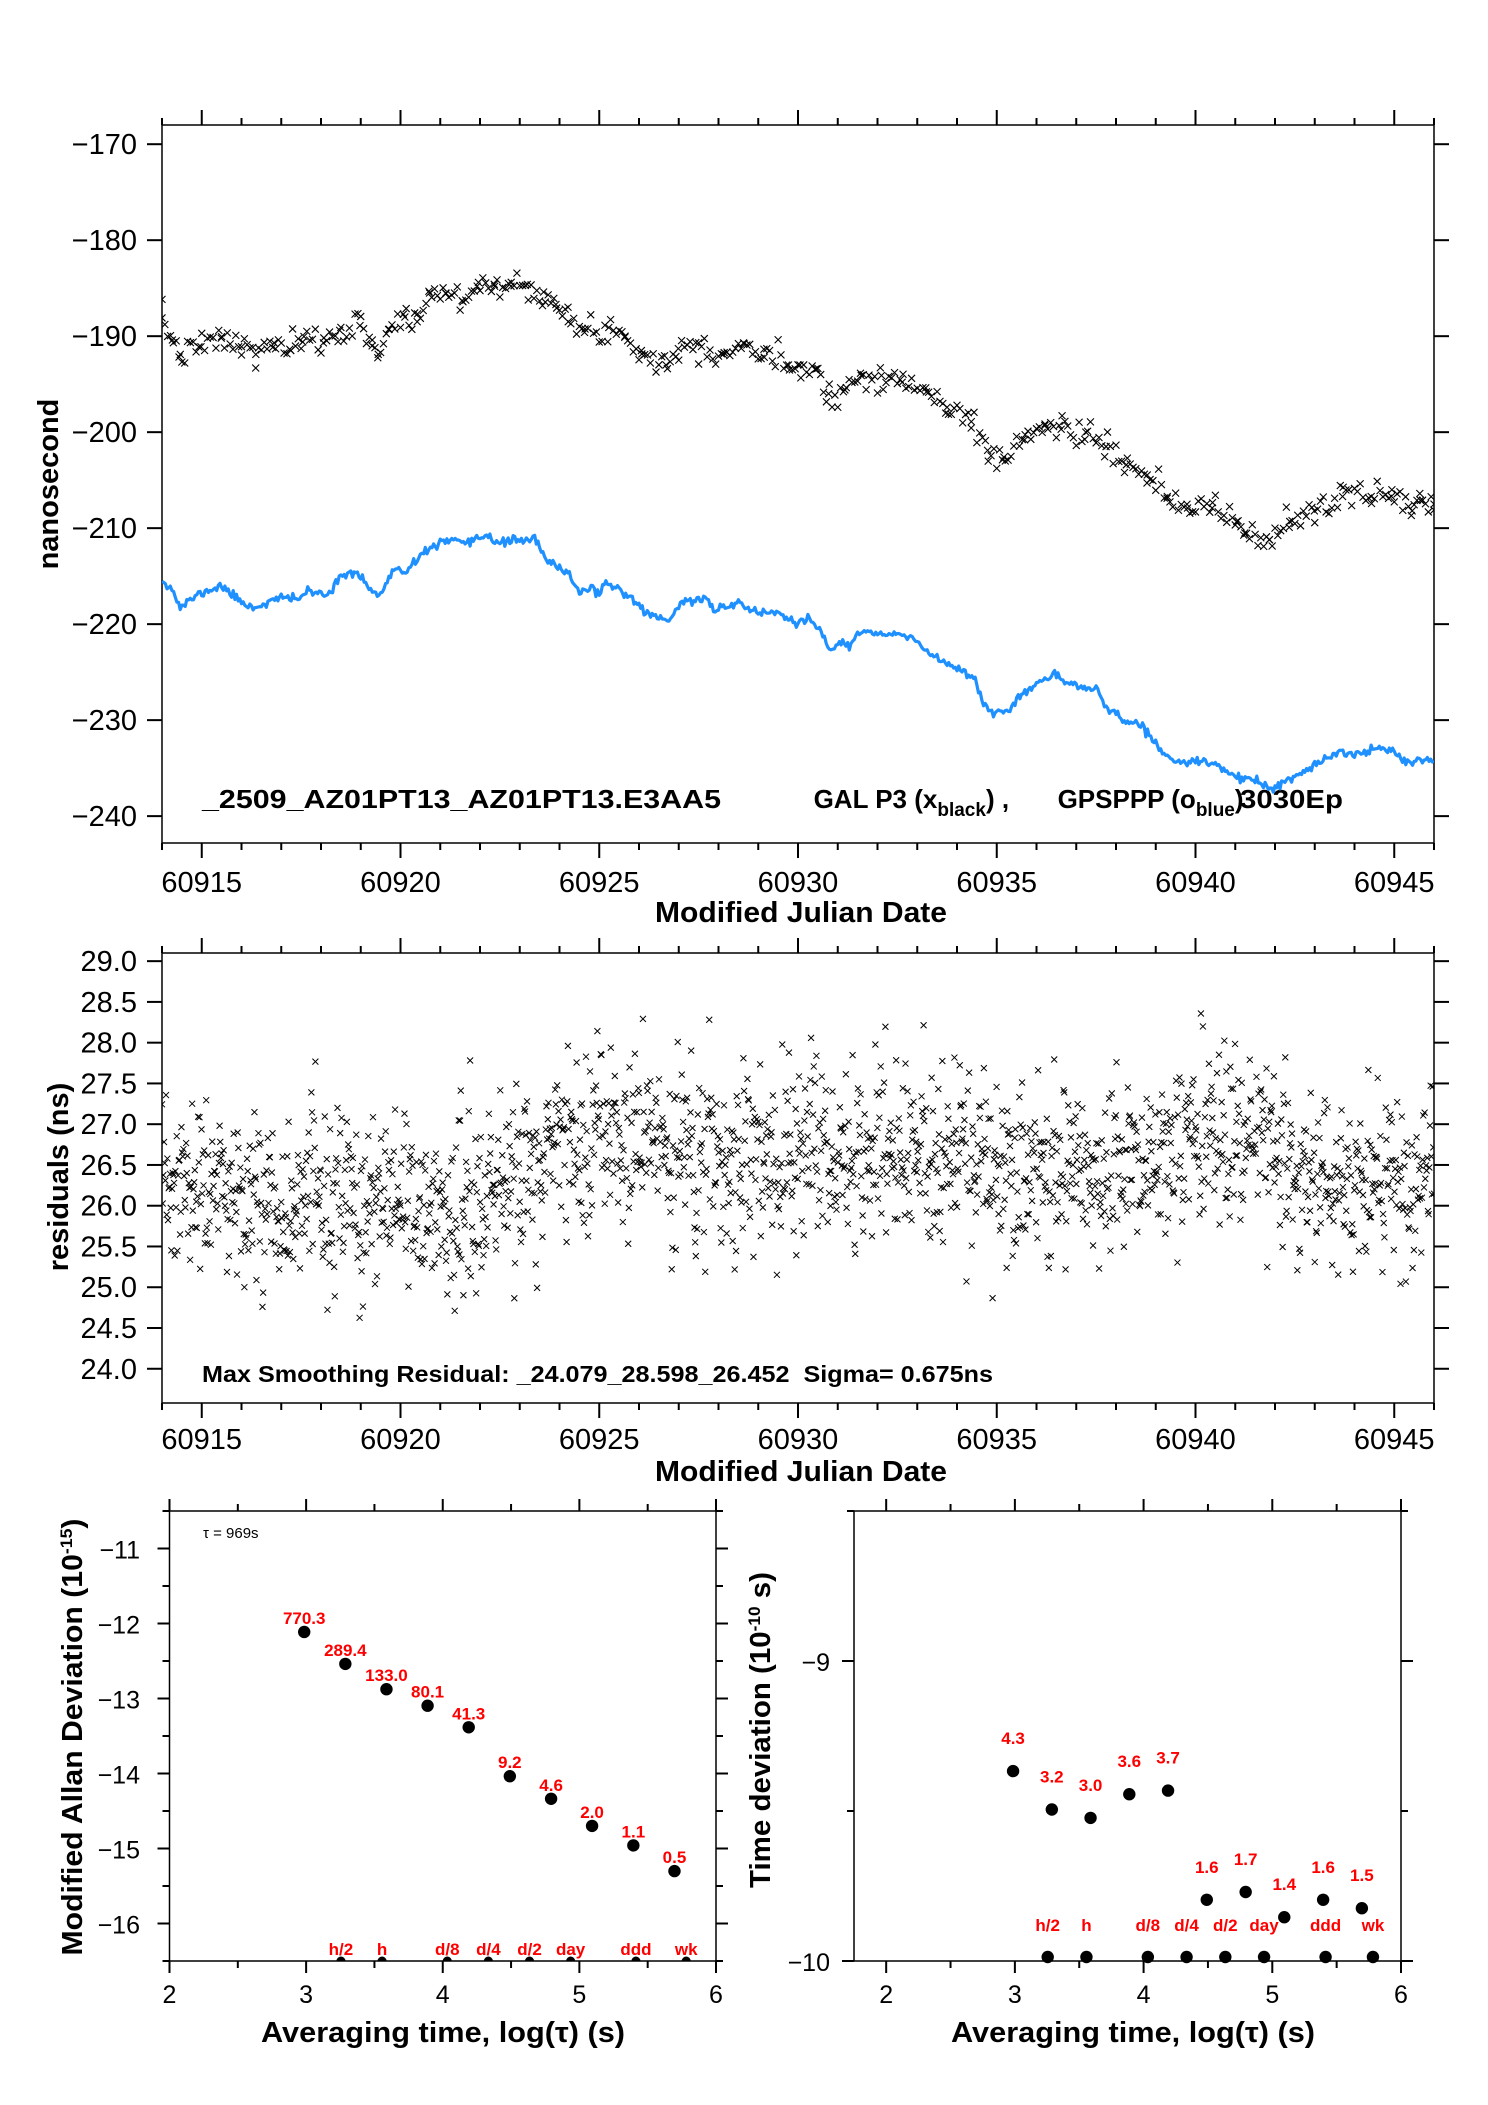 The width and height of the screenshot is (1488, 2105). I want to click on y-tick-label: −15, so click(119, 1851).